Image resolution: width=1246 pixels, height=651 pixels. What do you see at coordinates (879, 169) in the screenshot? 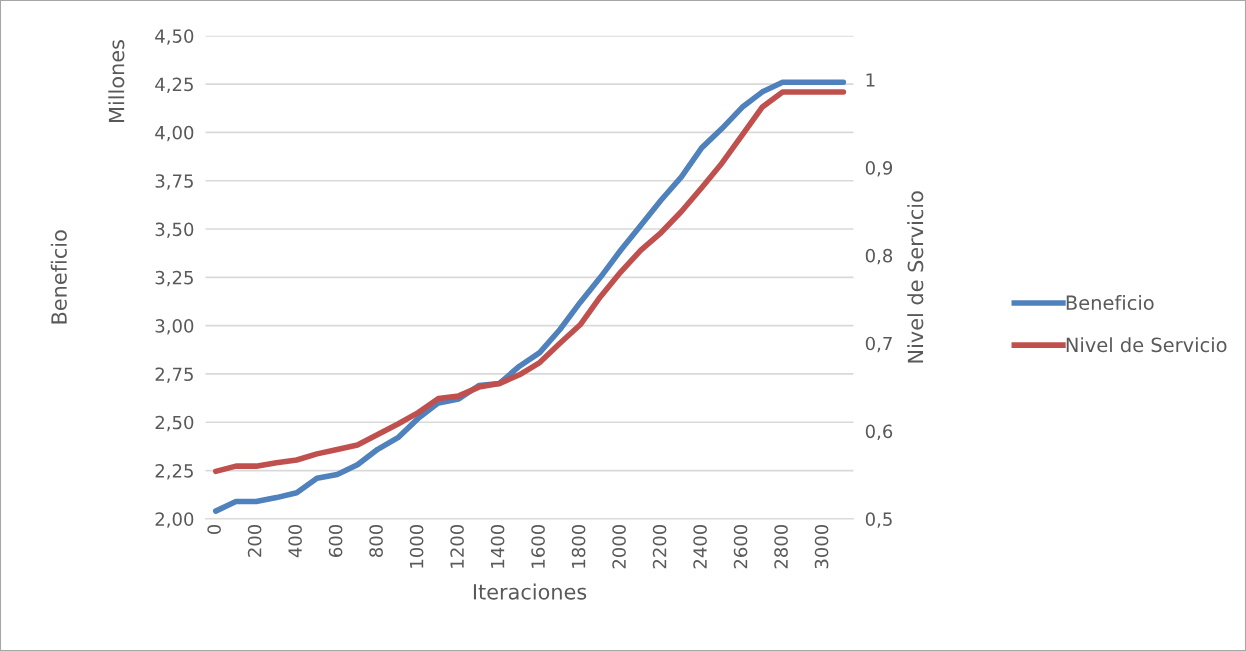
I see `y2-tick-label: 0,9` at bounding box center [879, 169].